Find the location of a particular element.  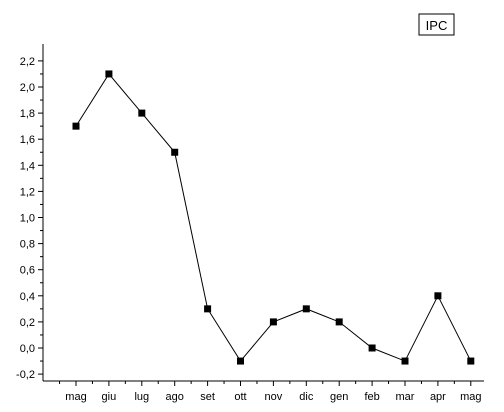

legend-box is located at coordinates (436, 24).